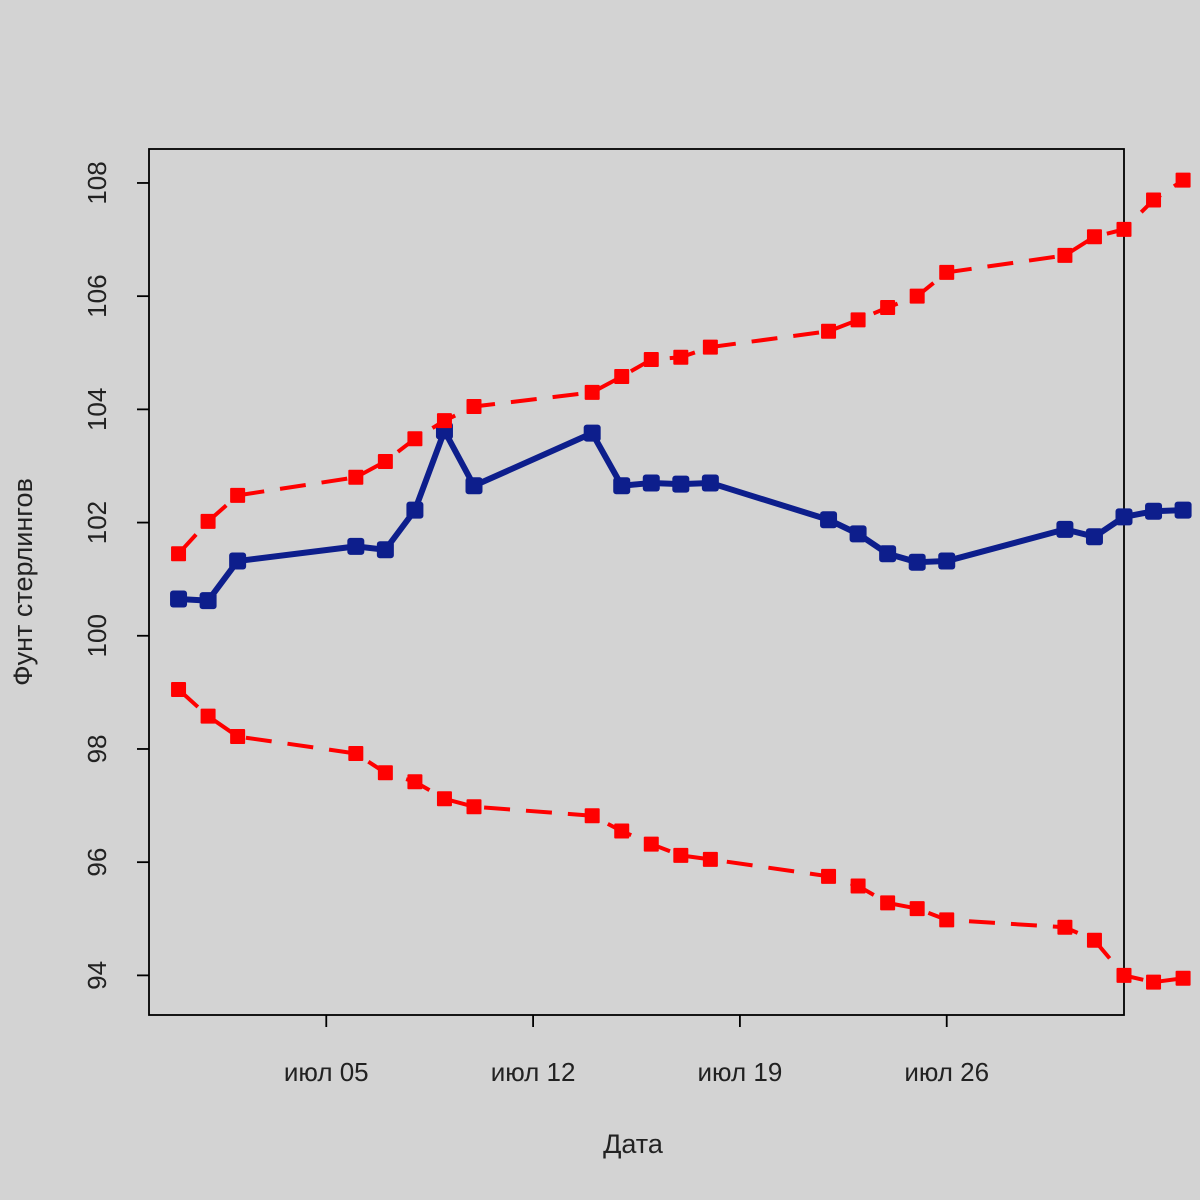 The width and height of the screenshot is (1200, 1200). What do you see at coordinates (97, 635) in the screenshot?
I see `y-tick-label: 100` at bounding box center [97, 635].